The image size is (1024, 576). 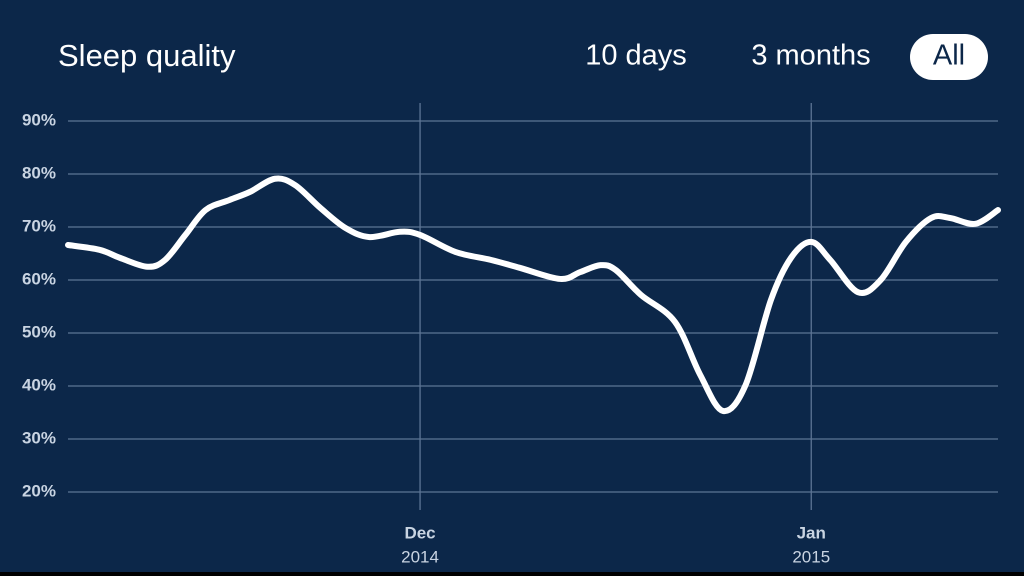 What do you see at coordinates (39, 119) in the screenshot?
I see `y-tick-label: 90%` at bounding box center [39, 119].